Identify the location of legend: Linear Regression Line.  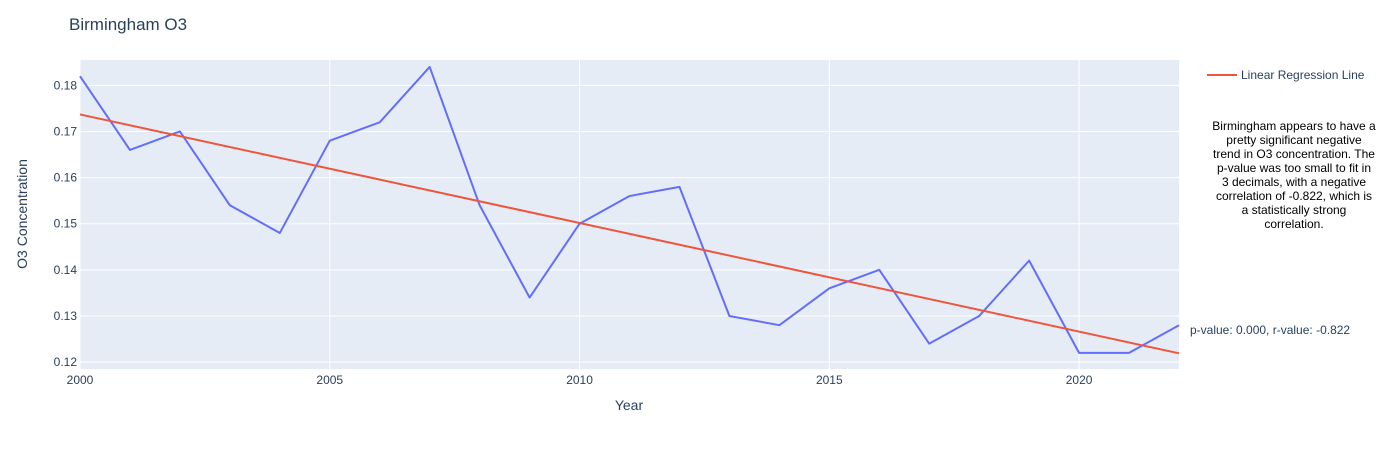
(1286, 75).